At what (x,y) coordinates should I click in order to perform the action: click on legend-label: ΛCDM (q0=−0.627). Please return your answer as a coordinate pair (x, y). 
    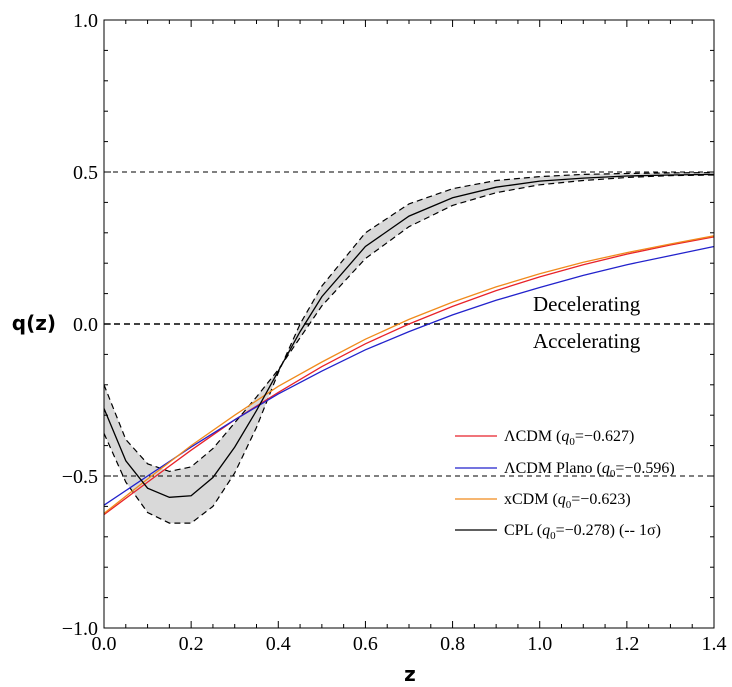
    Looking at the image, I should click on (569, 438).